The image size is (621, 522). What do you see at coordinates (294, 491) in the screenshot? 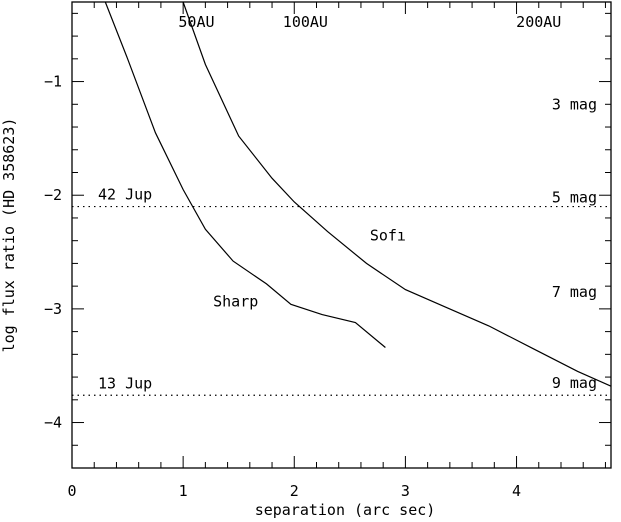
I see `x-tick-label: 2` at bounding box center [294, 491].